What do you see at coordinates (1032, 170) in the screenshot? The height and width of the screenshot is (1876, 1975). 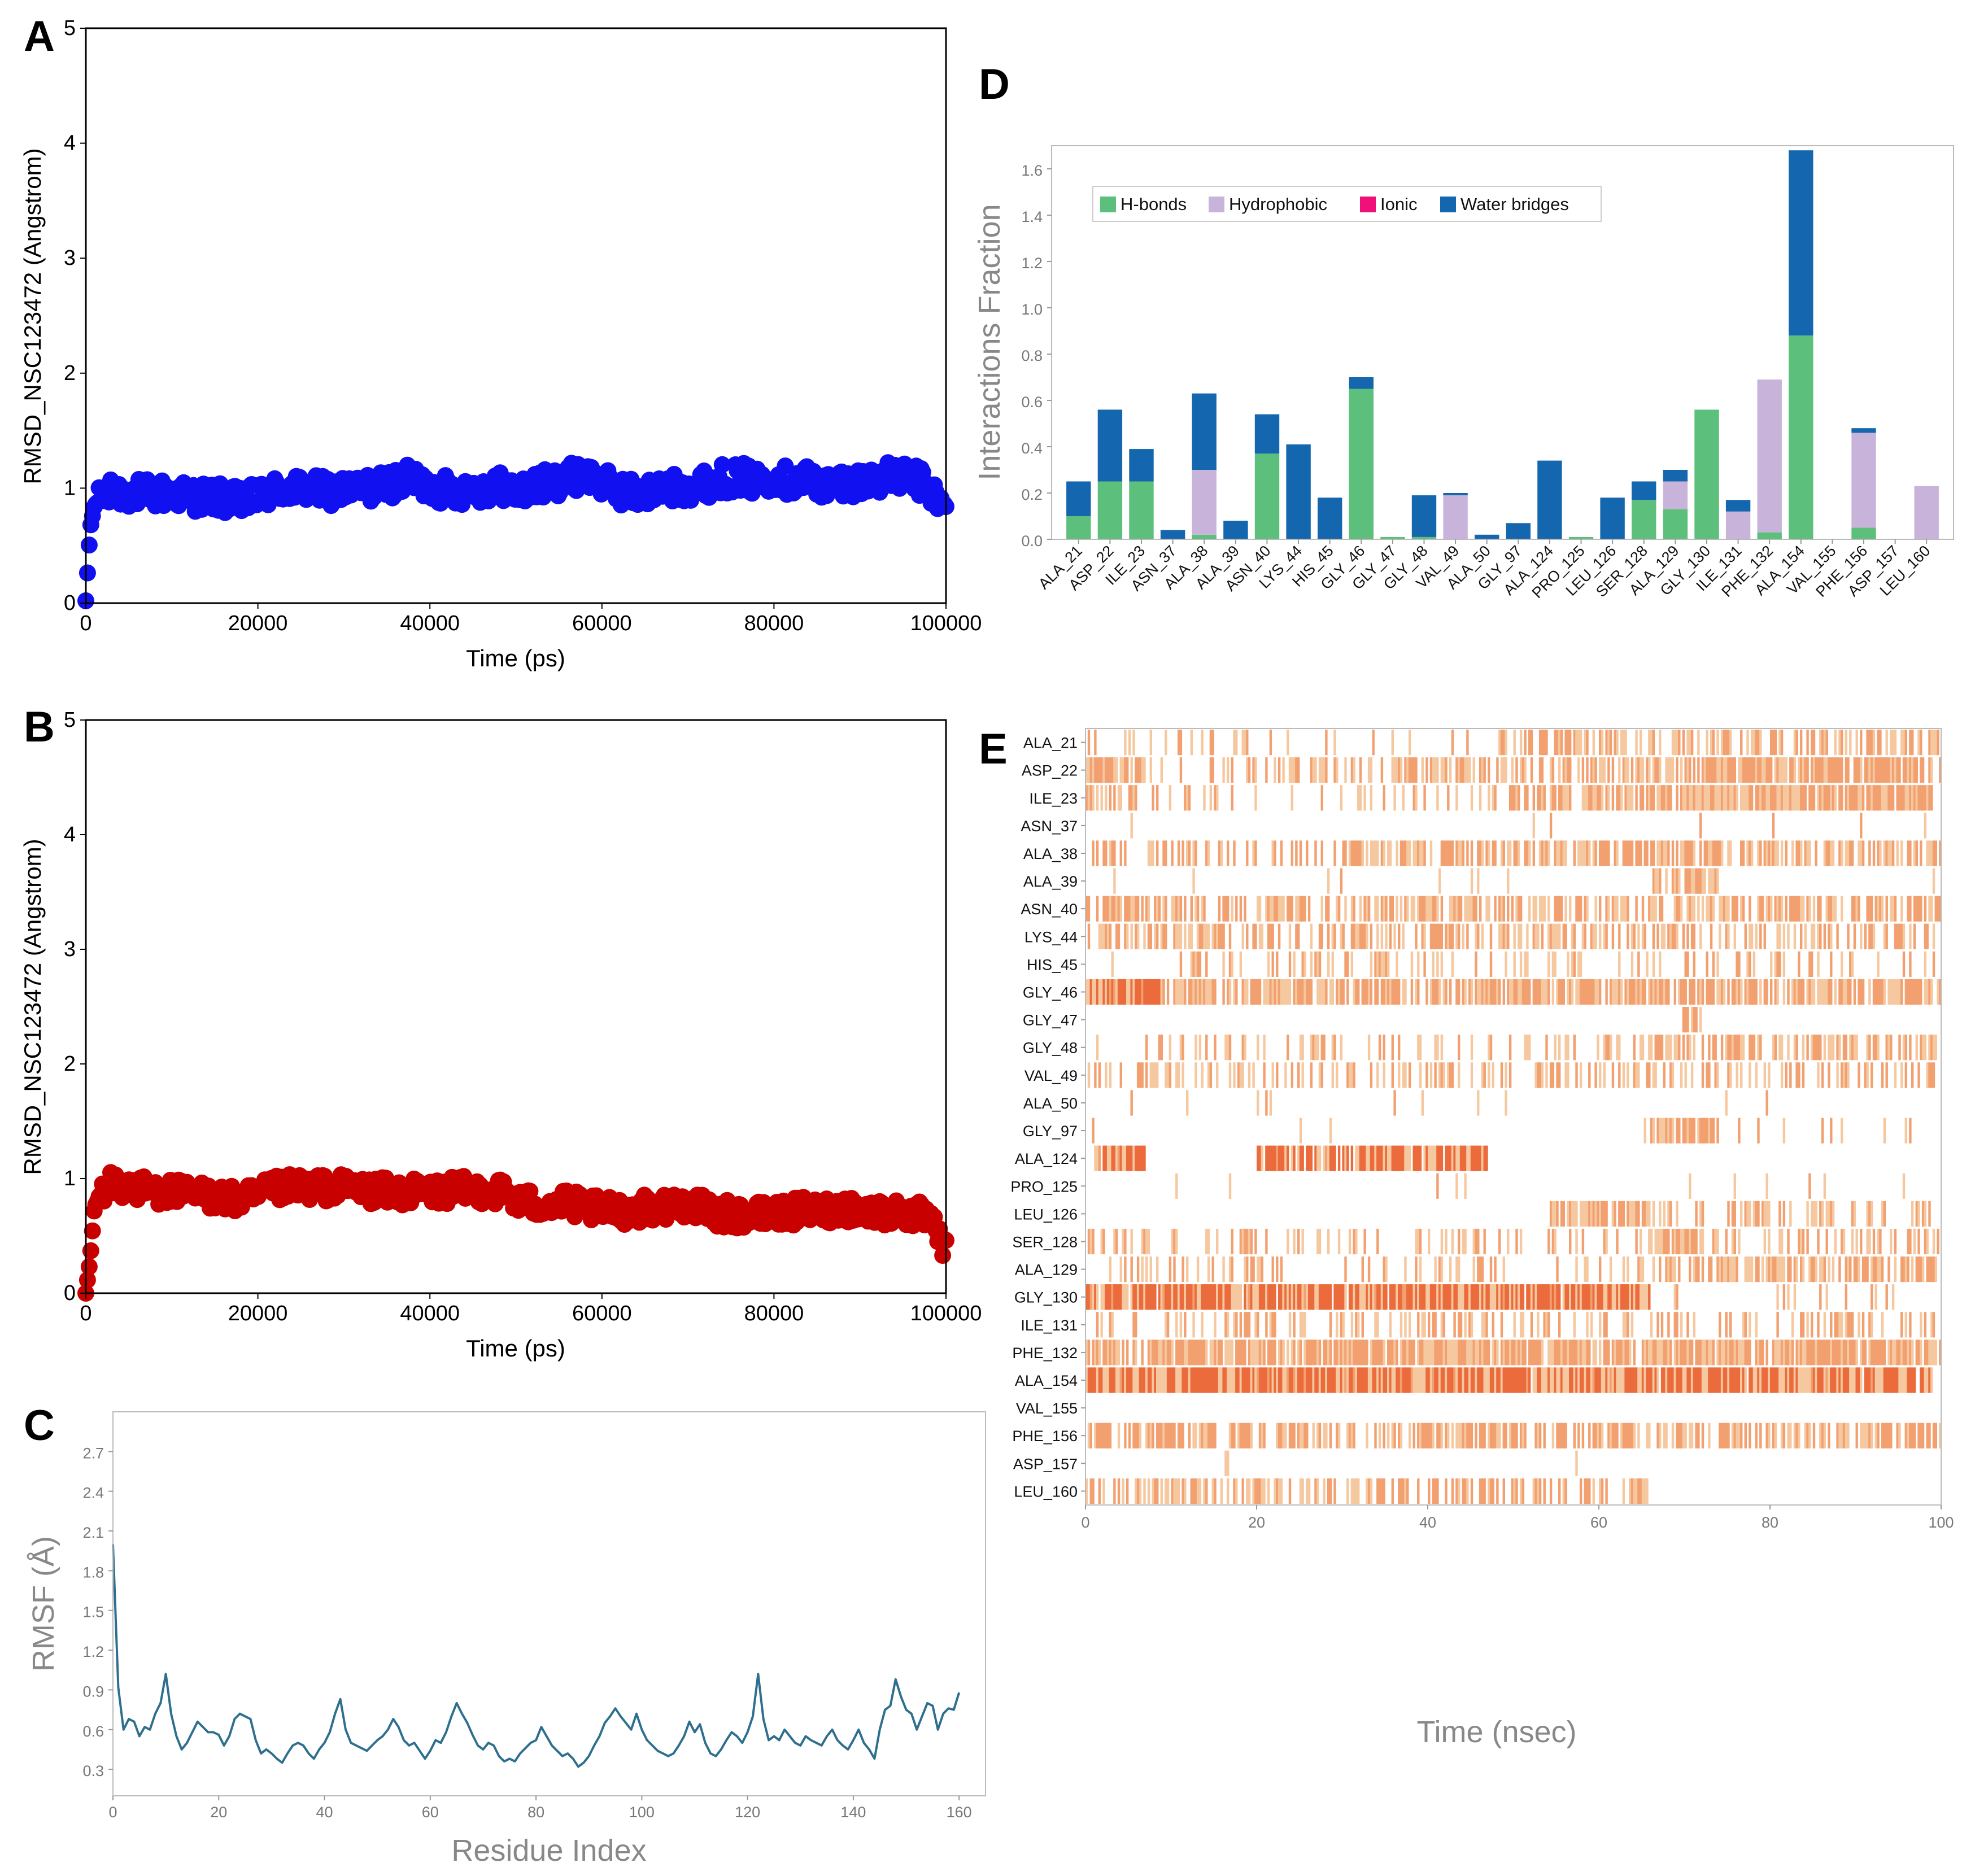 I see `y-tick-label: 1.6` at bounding box center [1032, 170].